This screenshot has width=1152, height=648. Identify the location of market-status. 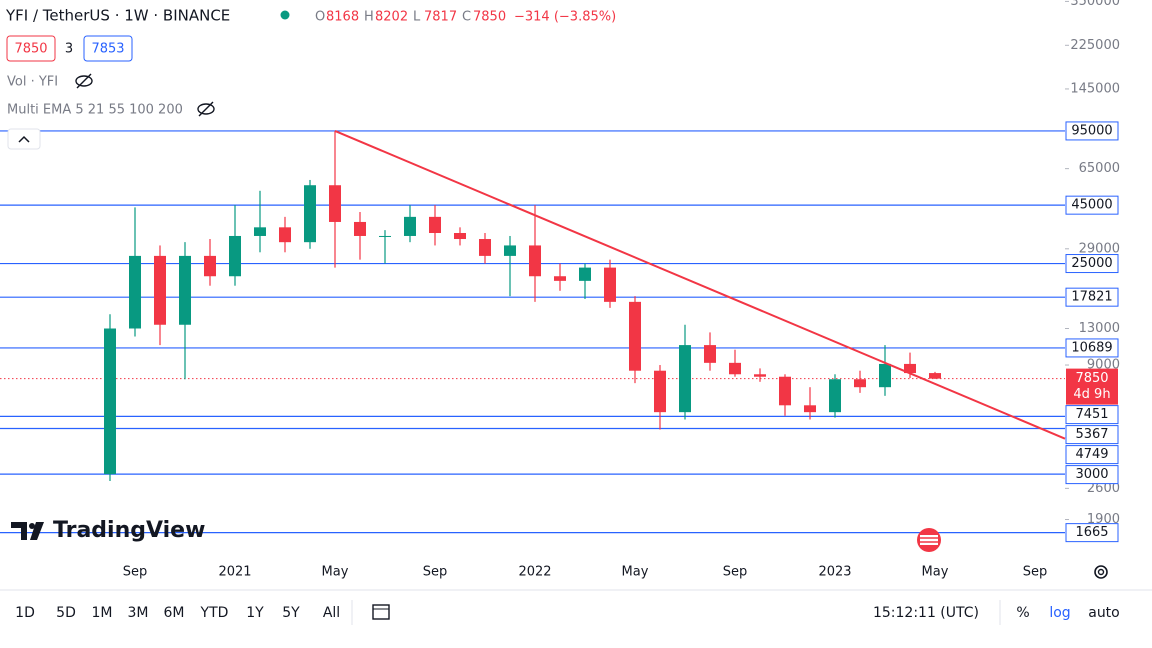
(285, 15).